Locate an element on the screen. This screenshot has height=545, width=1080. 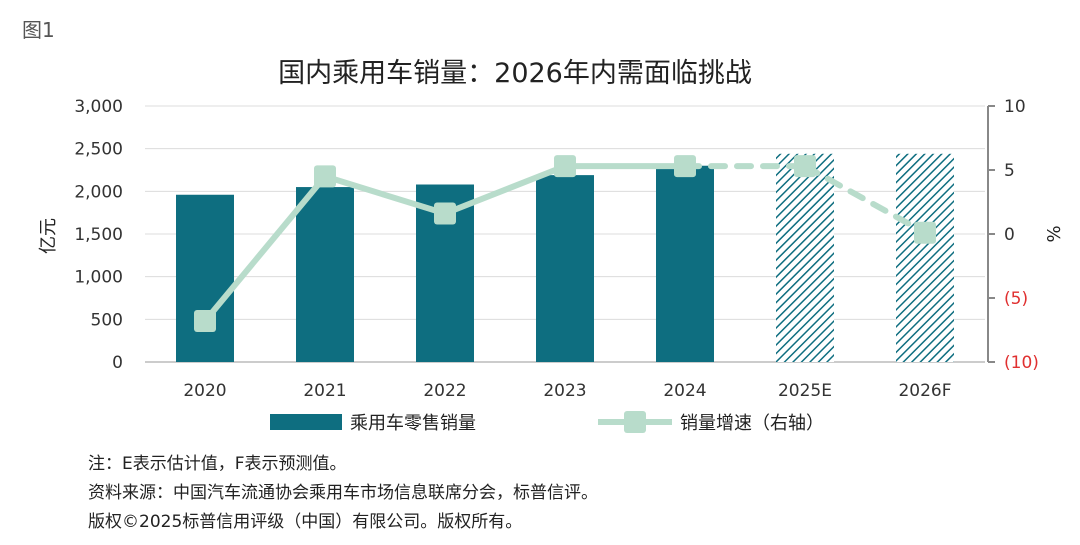
y-tick-label: 2,000 is located at coordinates (98, 192).